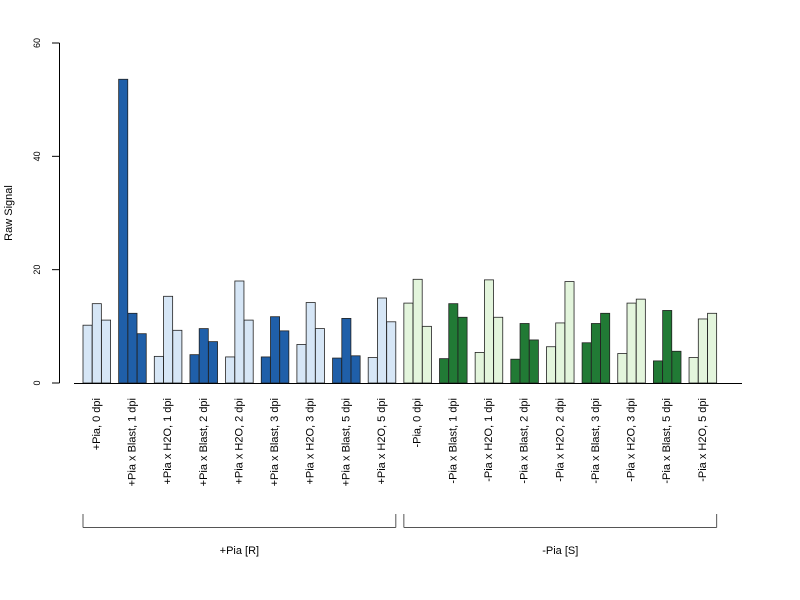 The width and height of the screenshot is (800, 600). I want to click on y-tick-label: 0, so click(37, 382).